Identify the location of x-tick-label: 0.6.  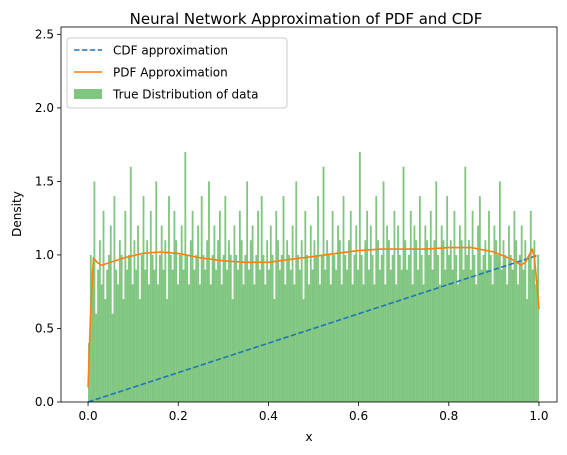
(358, 416).